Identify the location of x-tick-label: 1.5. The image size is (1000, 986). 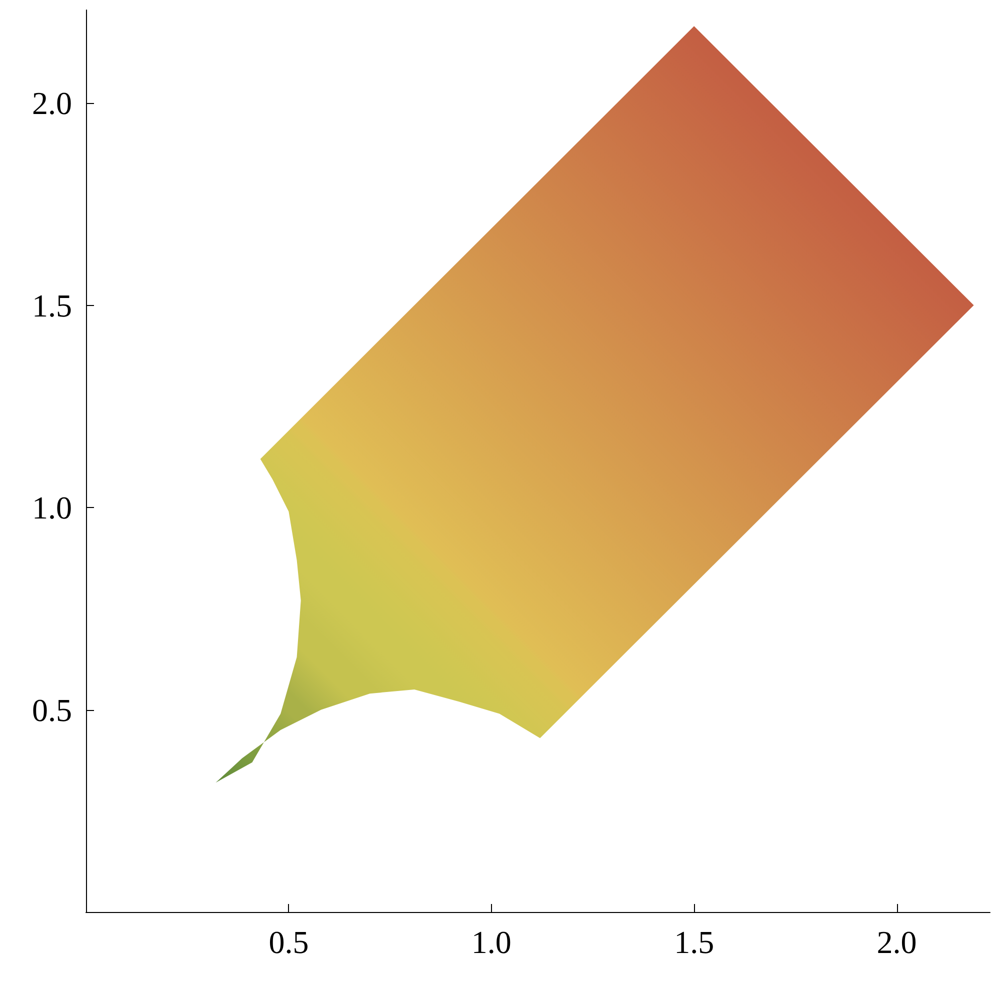
(694, 942).